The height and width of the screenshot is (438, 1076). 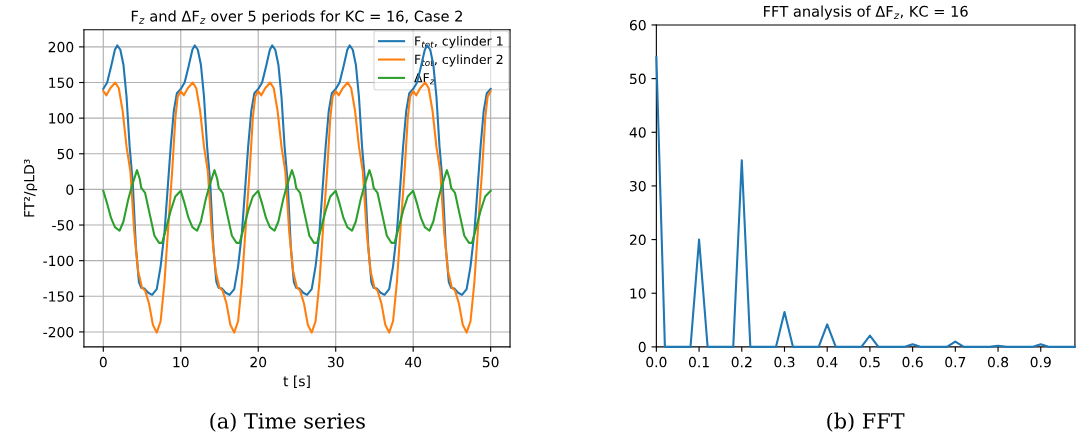 What do you see at coordinates (296, 381) in the screenshot?
I see `x-axis-title: t [s]` at bounding box center [296, 381].